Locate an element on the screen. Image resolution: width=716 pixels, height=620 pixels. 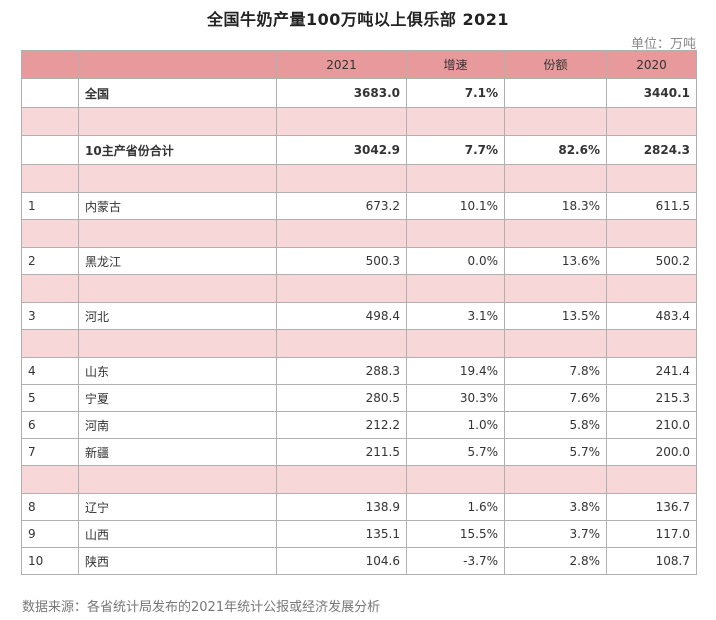
cell-rank: 4 is located at coordinates (50, 371).